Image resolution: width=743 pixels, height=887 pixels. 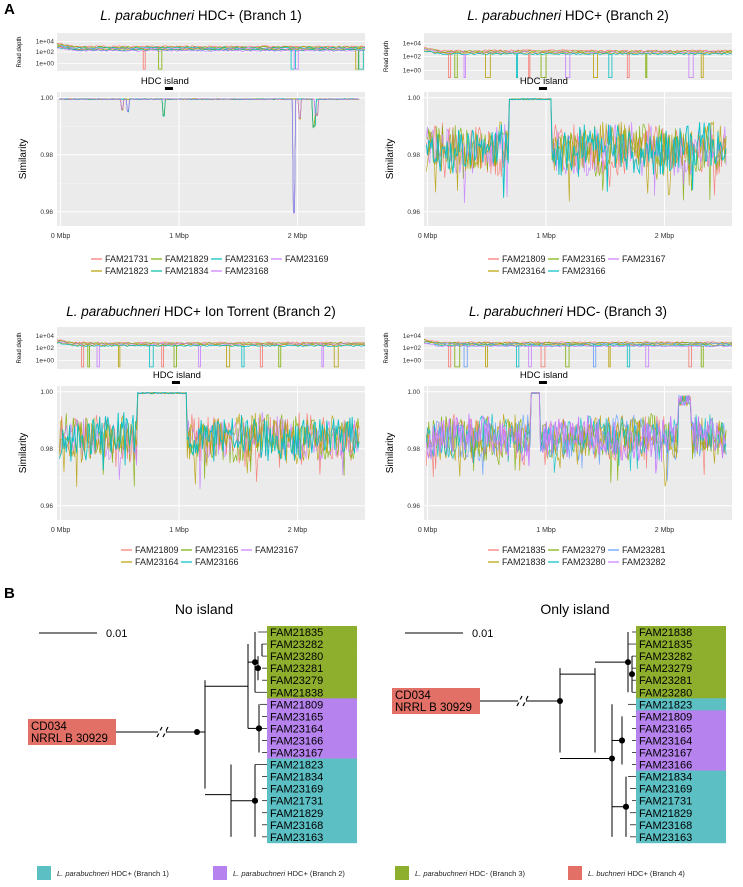 What do you see at coordinates (296, 766) in the screenshot?
I see `leaf-label-FAM21823: FAM21823` at bounding box center [296, 766].